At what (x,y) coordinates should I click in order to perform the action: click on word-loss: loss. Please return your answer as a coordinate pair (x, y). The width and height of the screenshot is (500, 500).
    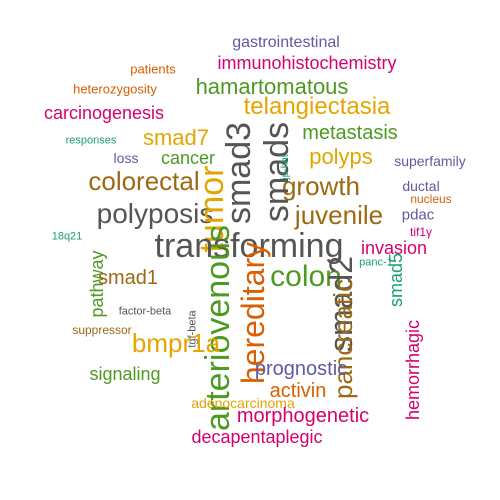
    Looking at the image, I should click on (126, 158).